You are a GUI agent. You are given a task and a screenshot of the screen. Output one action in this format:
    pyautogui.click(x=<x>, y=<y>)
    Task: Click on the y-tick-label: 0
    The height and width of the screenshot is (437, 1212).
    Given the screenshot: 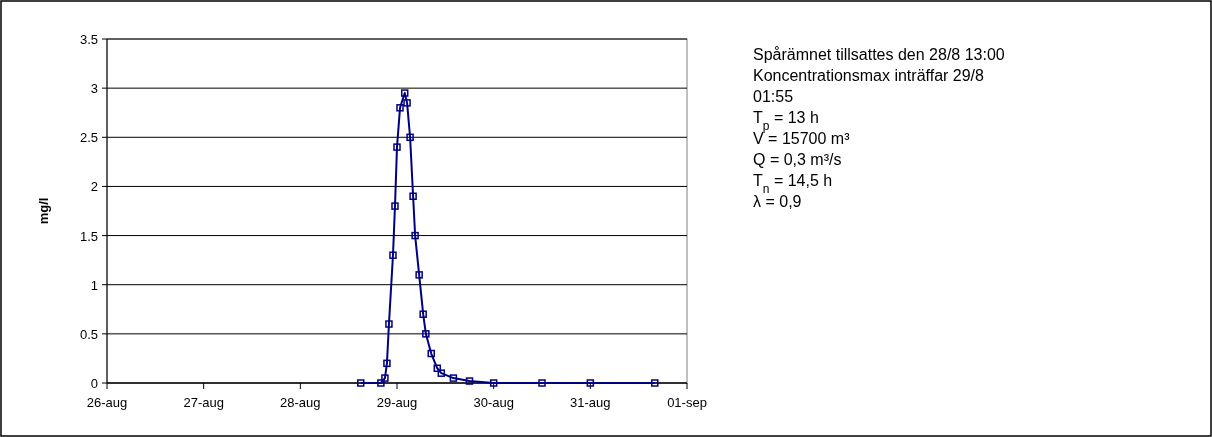 What is the action you would take?
    pyautogui.click(x=94, y=383)
    